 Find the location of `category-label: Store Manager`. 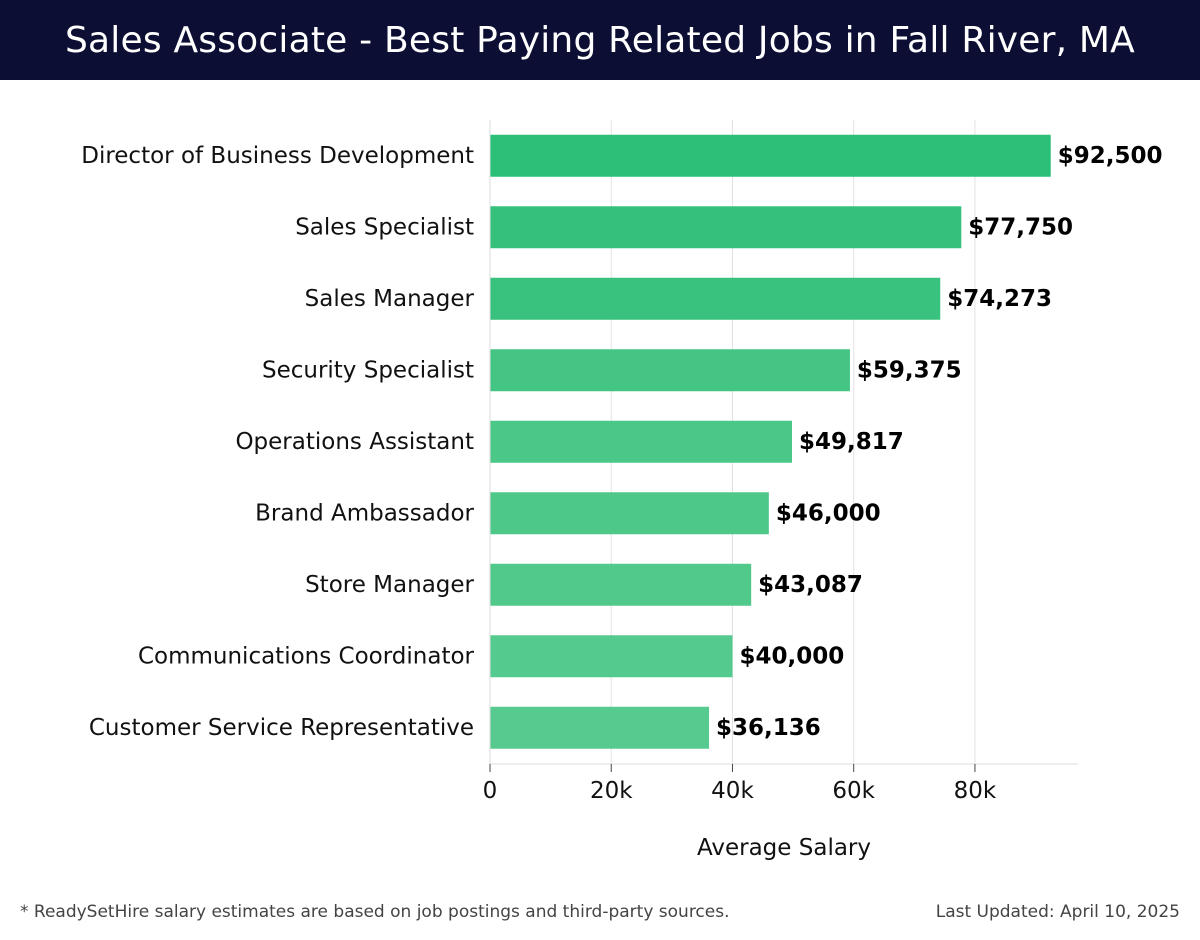

category-label: Store Manager is located at coordinates (389, 585).